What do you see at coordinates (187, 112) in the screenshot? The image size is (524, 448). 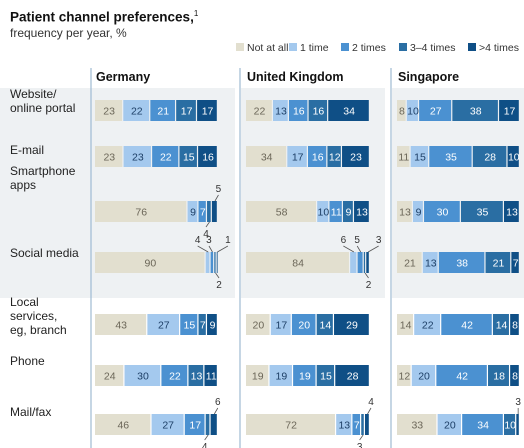 I see `bar-label-germany-website-online-portal-3-4-times: 17` at bounding box center [187, 112].